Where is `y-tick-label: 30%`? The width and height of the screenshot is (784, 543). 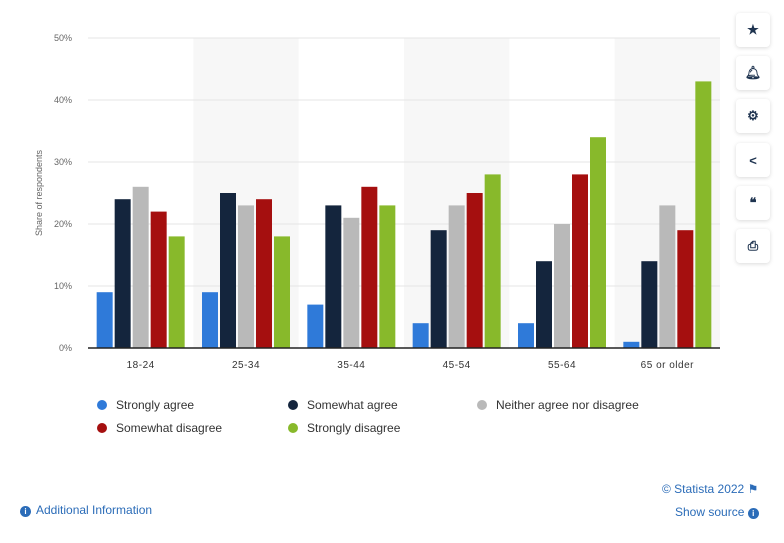 y-tick-label: 30% is located at coordinates (63, 162).